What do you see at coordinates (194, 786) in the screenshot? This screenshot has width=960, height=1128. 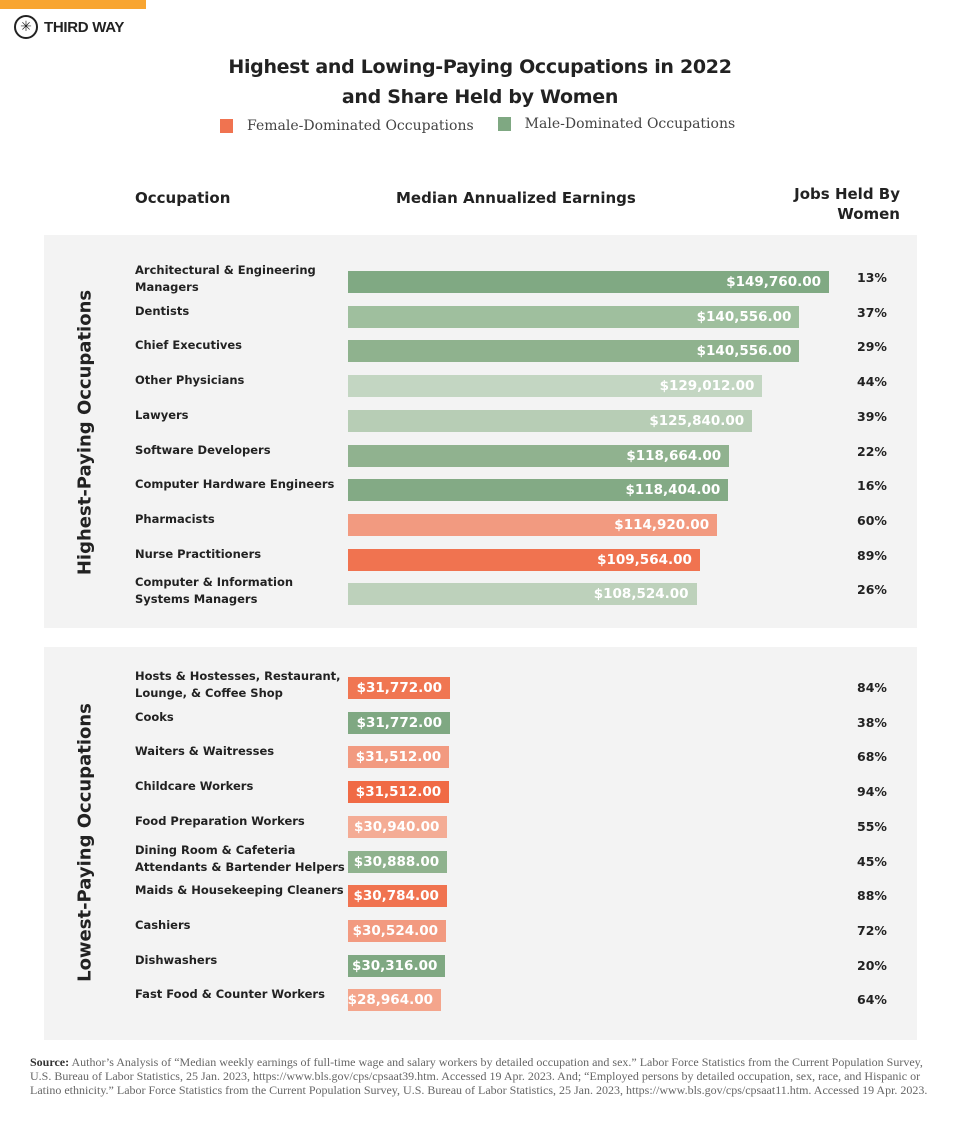 I see `occupation-label: Childcare Workers` at bounding box center [194, 786].